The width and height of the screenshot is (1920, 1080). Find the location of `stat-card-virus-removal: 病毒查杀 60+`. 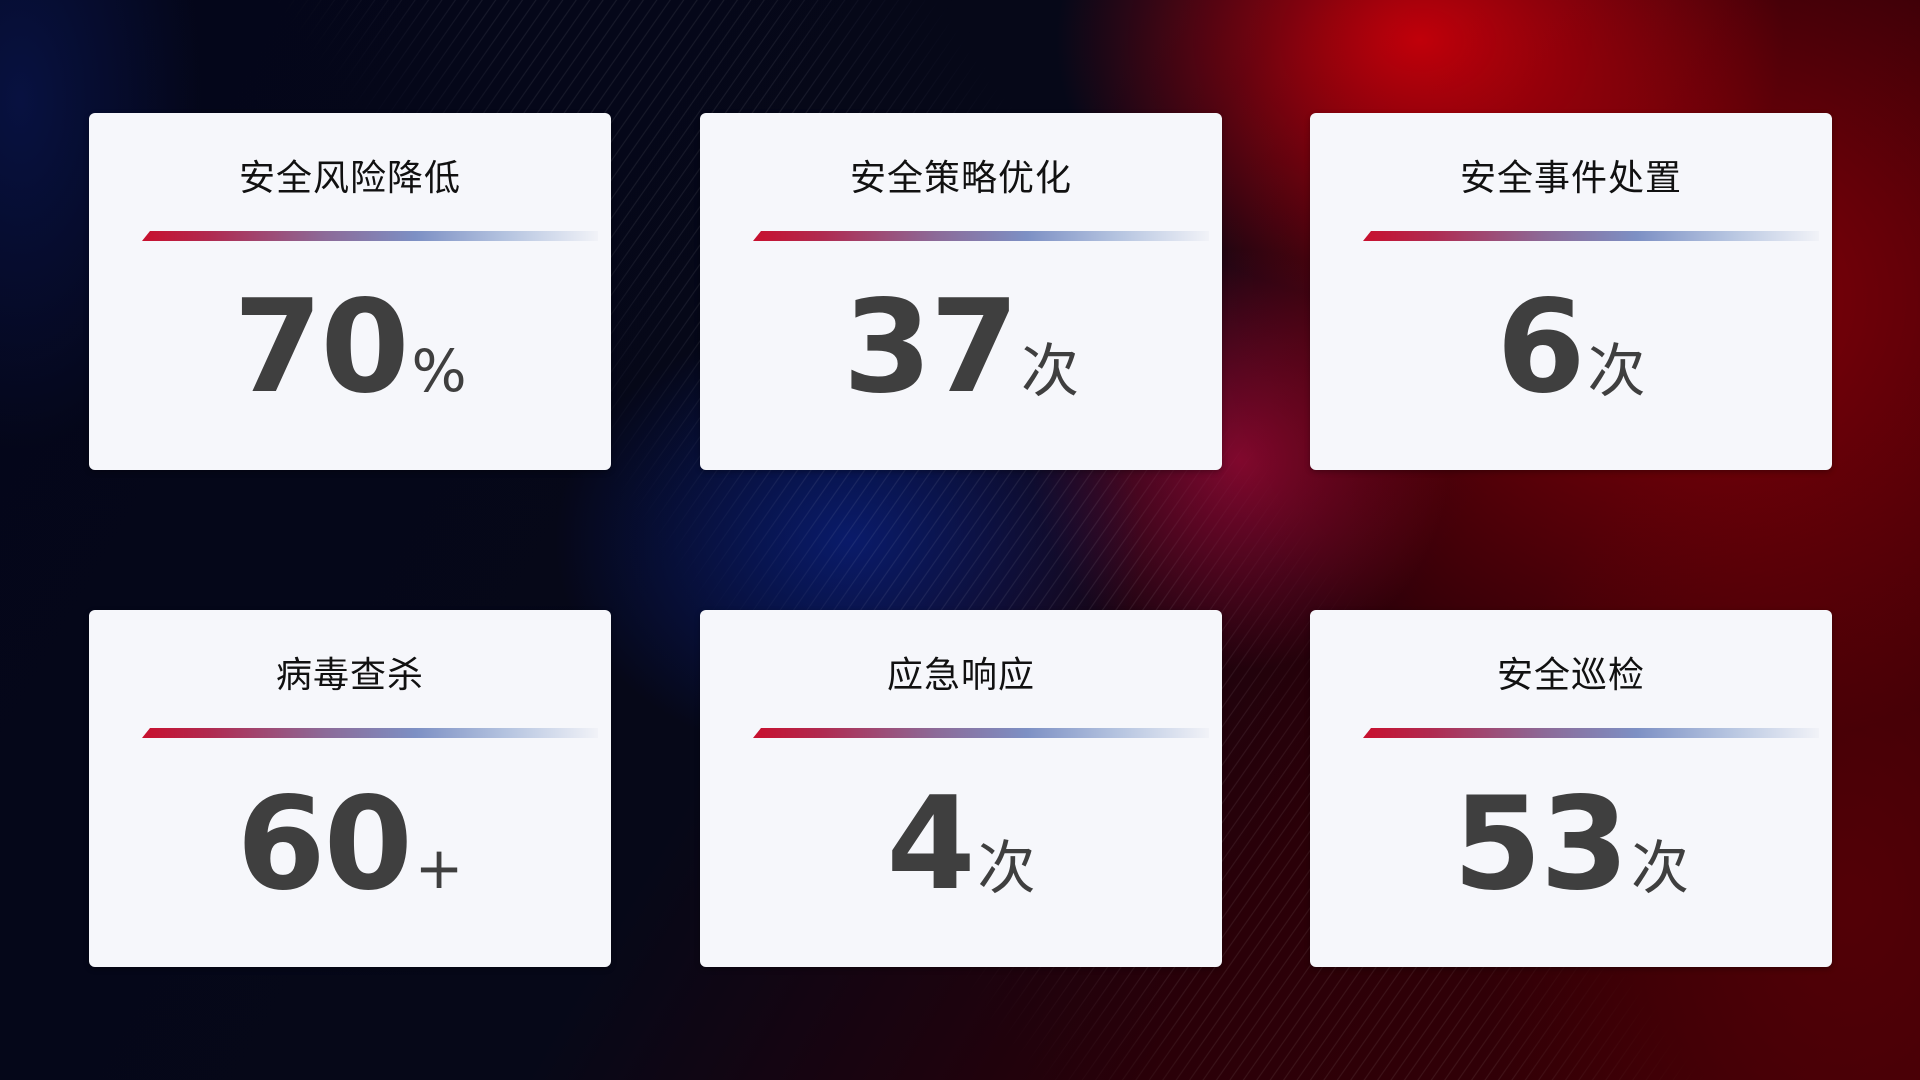

stat-card-virus-removal: 病毒查杀 60+ is located at coordinates (350, 788).